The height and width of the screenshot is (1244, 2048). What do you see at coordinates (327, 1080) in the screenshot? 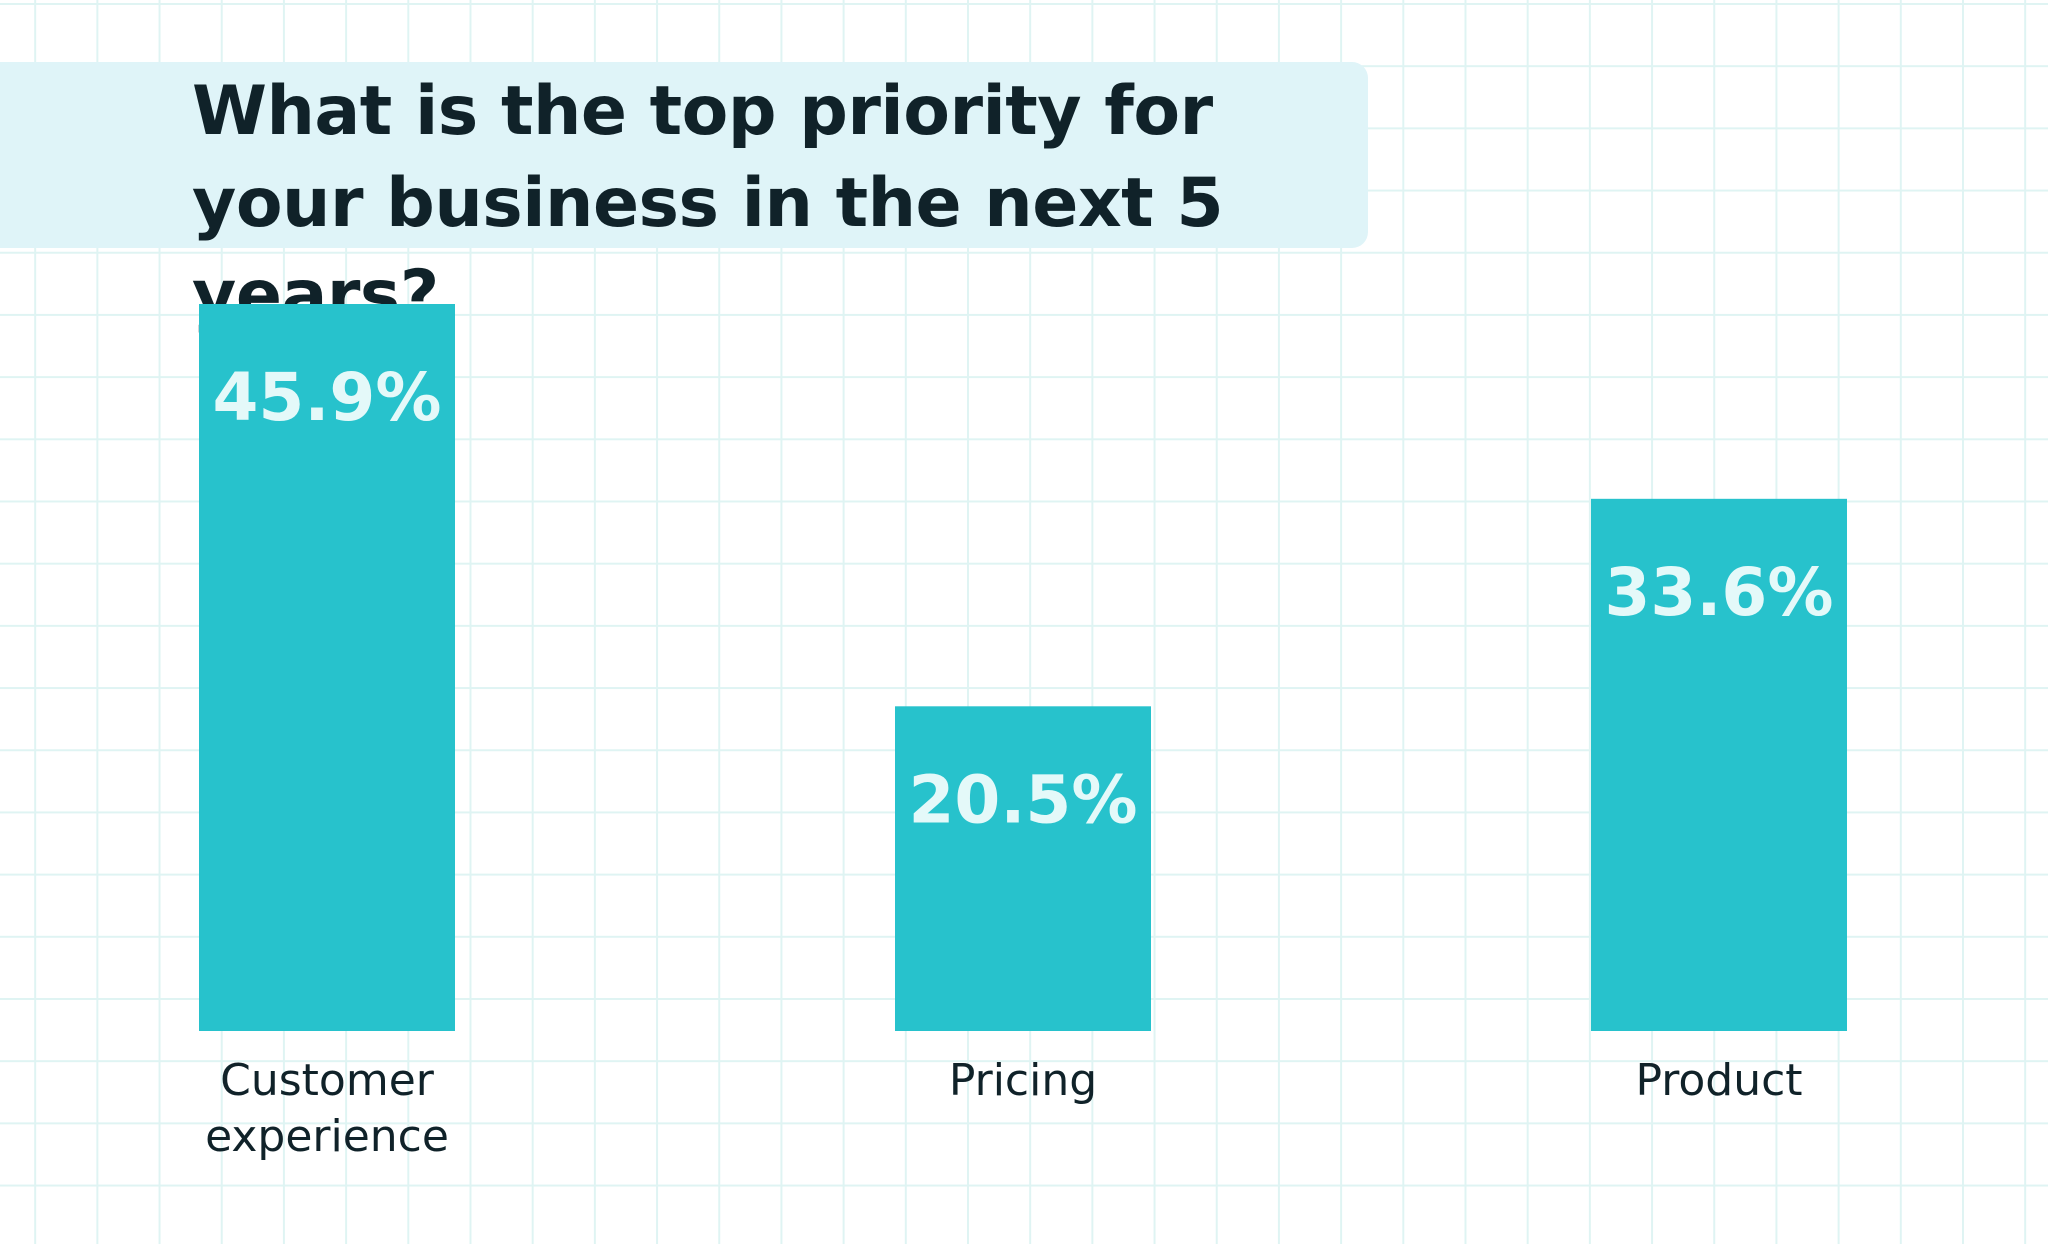
I see `category-label: Customer` at bounding box center [327, 1080].